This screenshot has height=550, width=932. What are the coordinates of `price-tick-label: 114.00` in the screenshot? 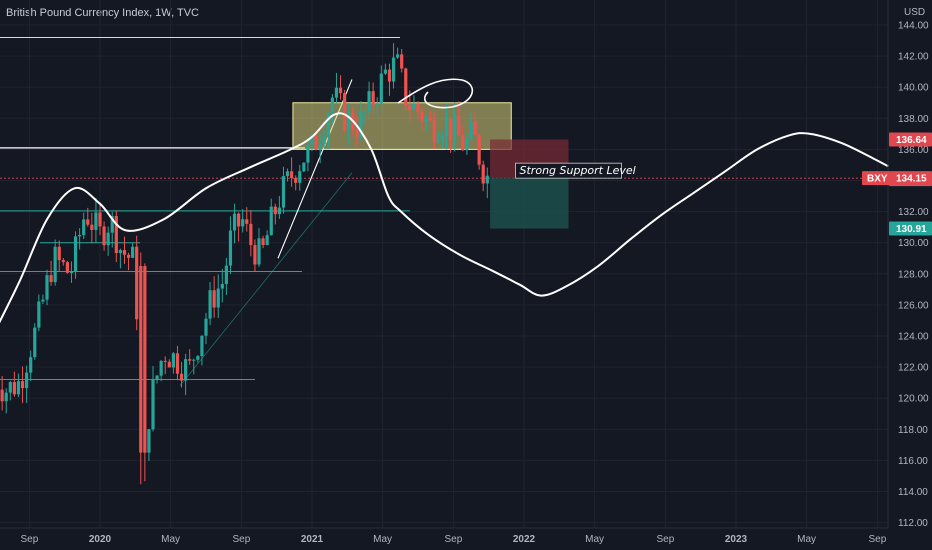 It's located at (913, 492).